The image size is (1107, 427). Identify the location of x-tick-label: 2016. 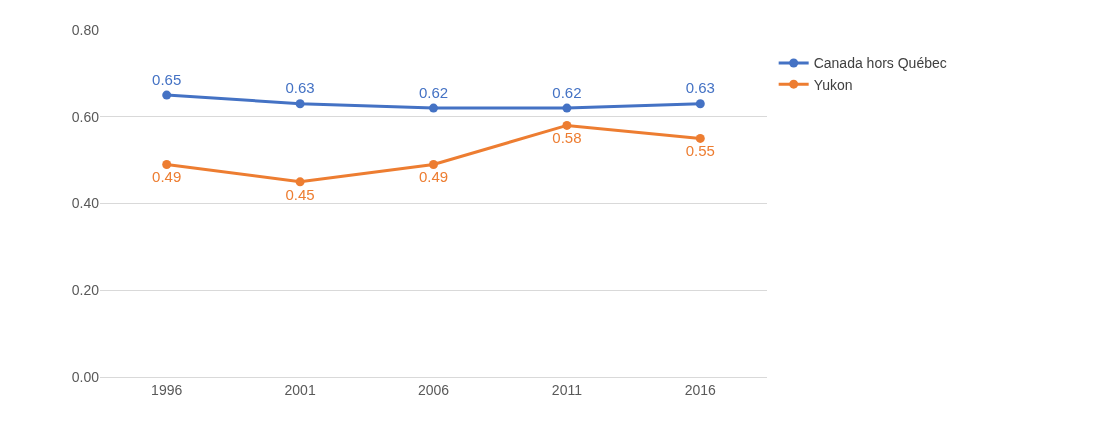
(700, 389).